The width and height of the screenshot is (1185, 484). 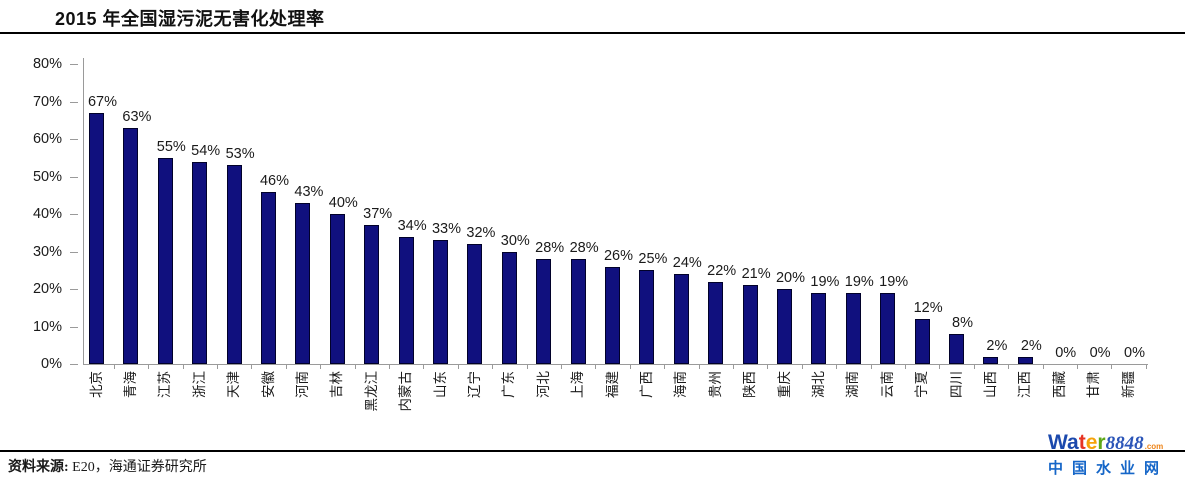 I want to click on x-axis-label: 甘肃, so click(x=1094, y=384).